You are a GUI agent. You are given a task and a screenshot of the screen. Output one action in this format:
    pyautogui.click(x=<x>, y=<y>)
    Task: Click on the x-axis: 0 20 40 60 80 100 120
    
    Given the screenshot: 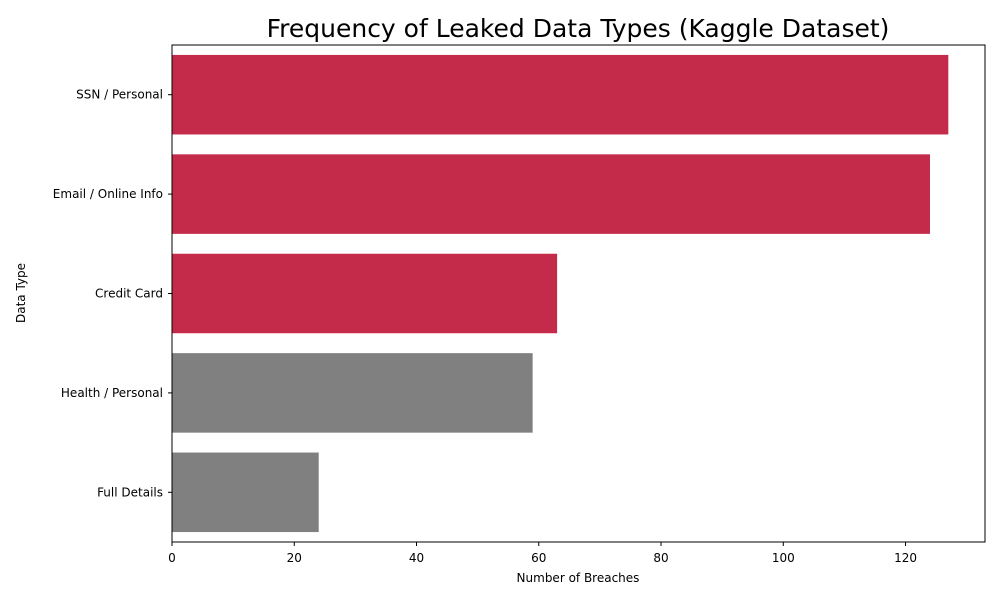 What is the action you would take?
    pyautogui.click(x=542, y=553)
    